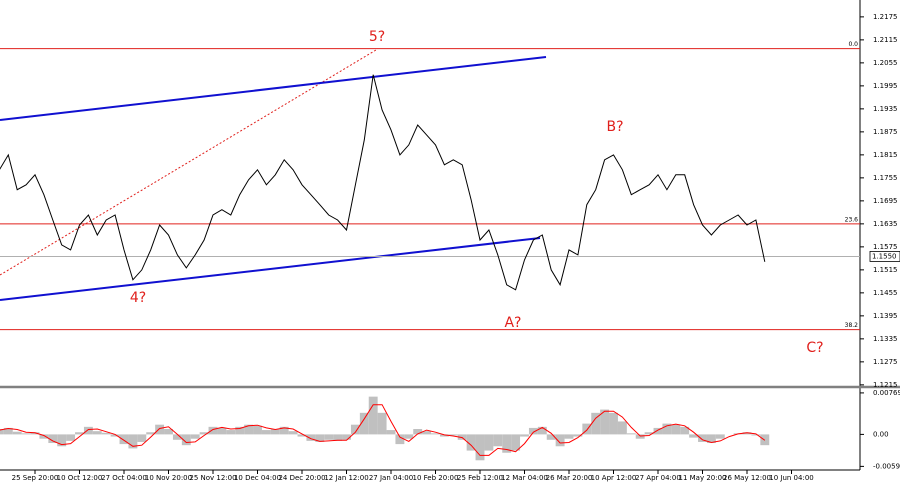 This screenshot has width=900, height=485. Describe the element at coordinates (512, 323) in the screenshot. I see `wave-label: A?` at that location.